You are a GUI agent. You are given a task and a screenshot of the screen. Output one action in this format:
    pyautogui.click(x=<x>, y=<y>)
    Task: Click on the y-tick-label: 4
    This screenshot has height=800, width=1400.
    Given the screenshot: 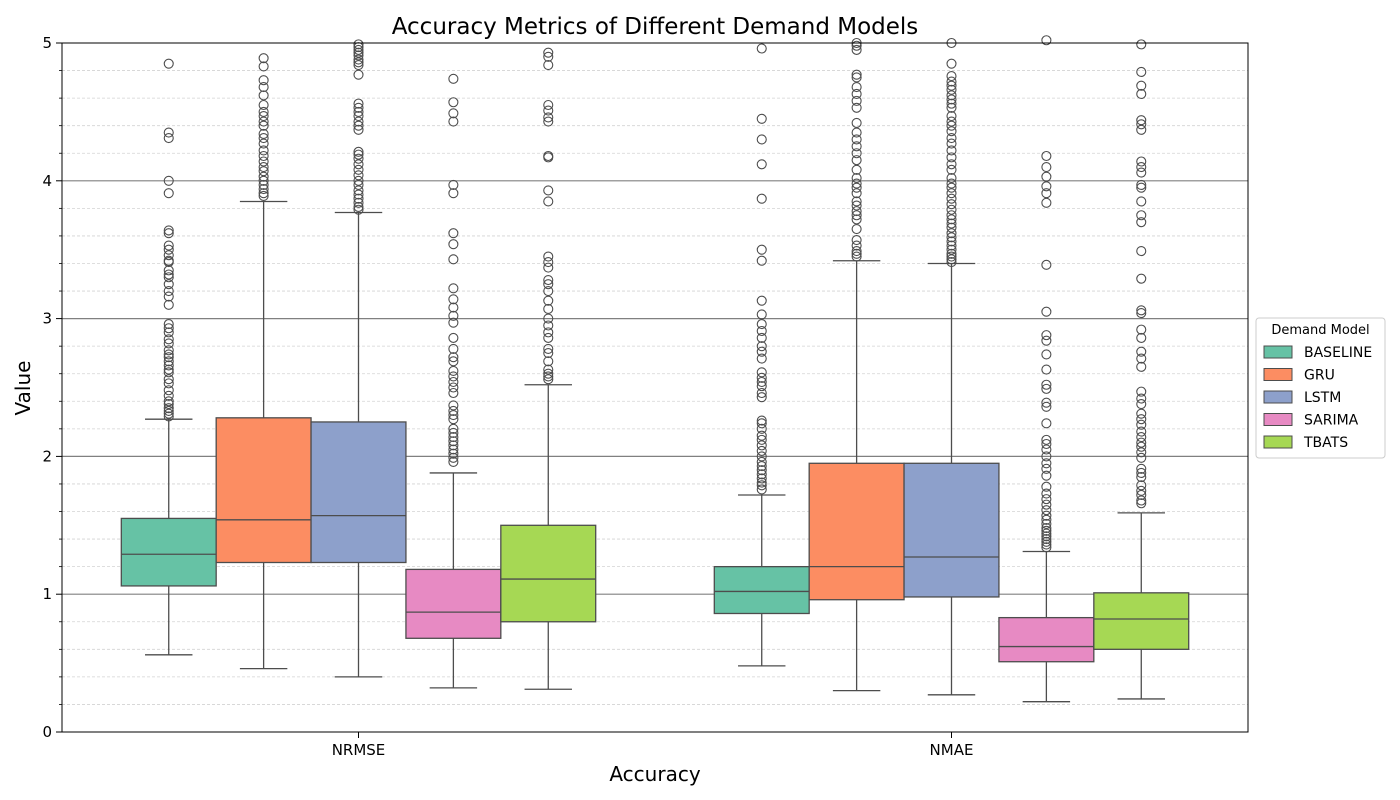 What is the action you would take?
    pyautogui.click(x=47, y=181)
    